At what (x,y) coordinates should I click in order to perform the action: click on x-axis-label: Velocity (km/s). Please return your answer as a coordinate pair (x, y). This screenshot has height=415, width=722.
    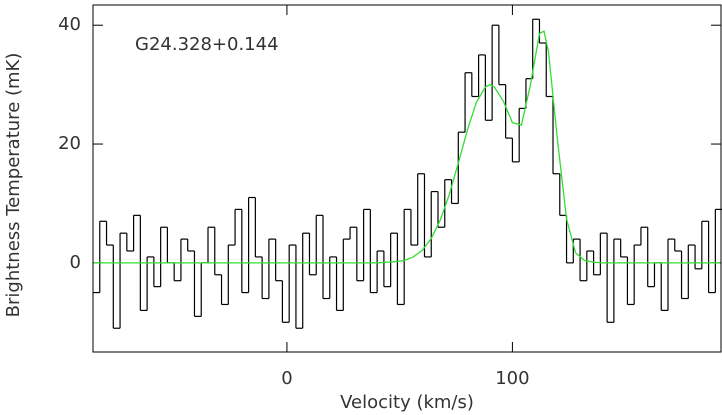
    Looking at the image, I should click on (407, 402).